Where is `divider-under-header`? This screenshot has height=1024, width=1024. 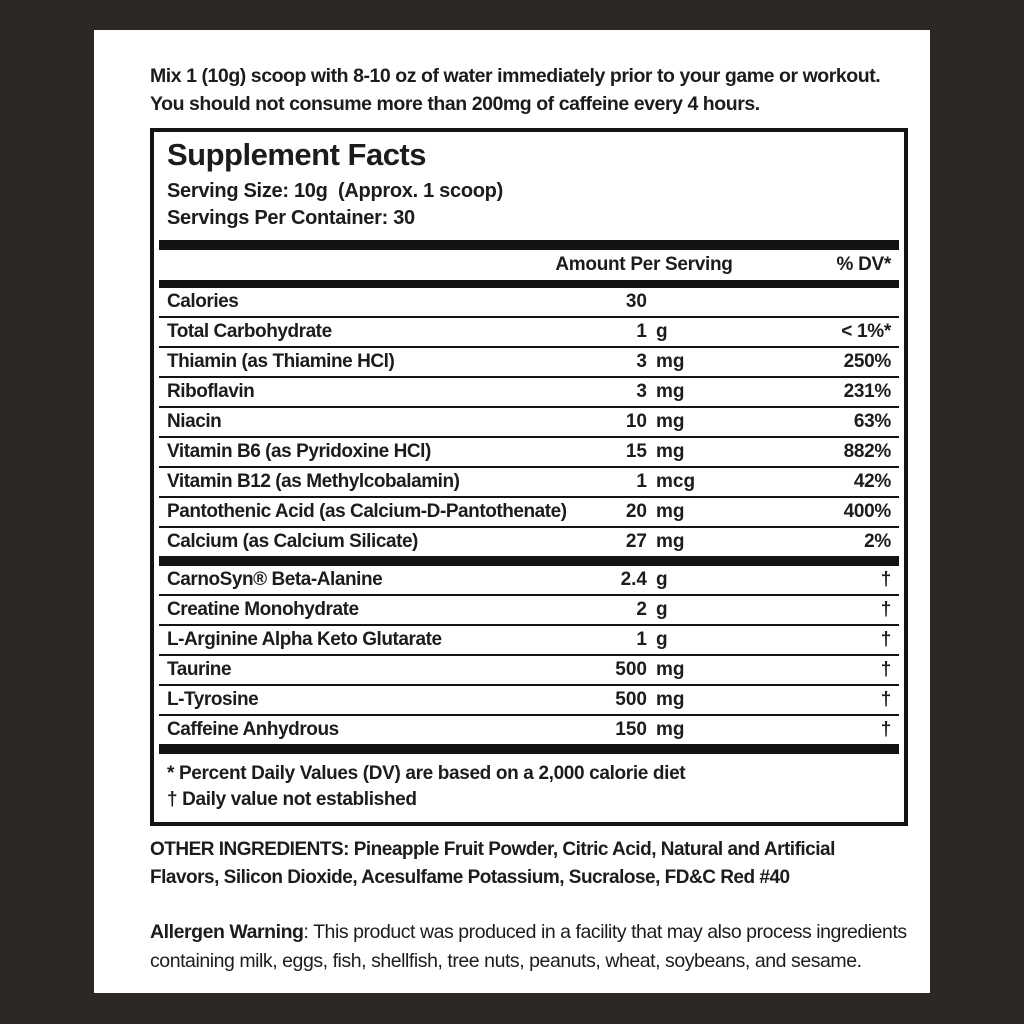 divider-under-header is located at coordinates (529, 284).